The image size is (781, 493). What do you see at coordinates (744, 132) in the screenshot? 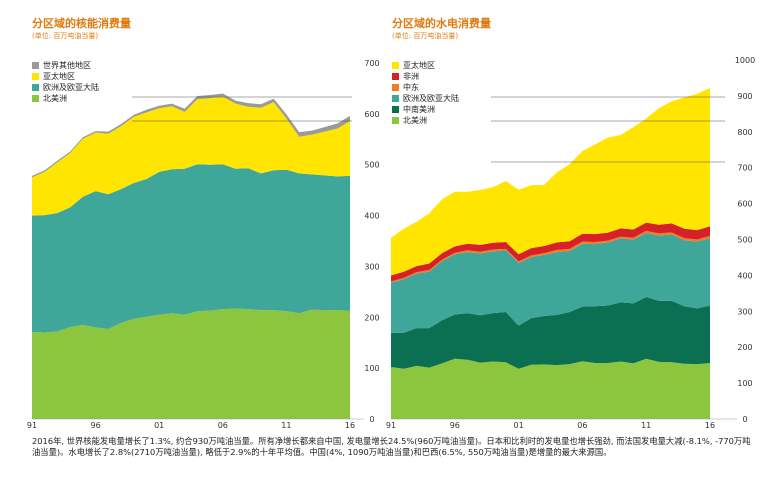
I see `y-tick-label: 800` at bounding box center [744, 132].